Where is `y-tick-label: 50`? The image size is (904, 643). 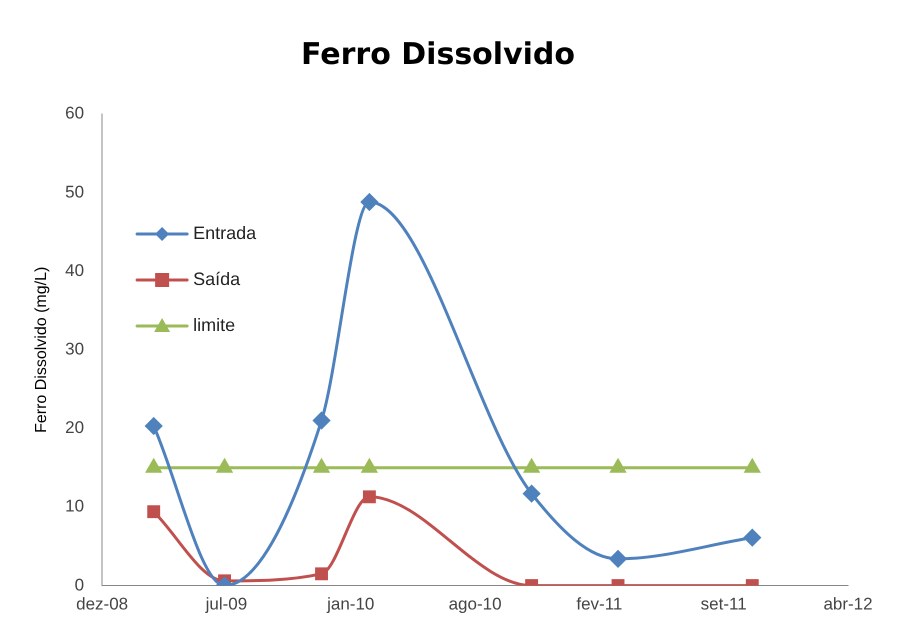
y-tick-label: 50 is located at coordinates (74, 192).